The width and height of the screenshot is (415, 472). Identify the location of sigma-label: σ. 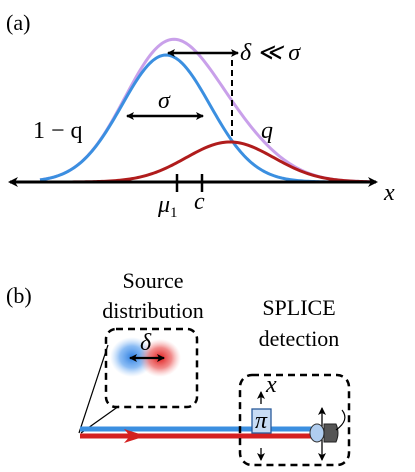
(164, 101).